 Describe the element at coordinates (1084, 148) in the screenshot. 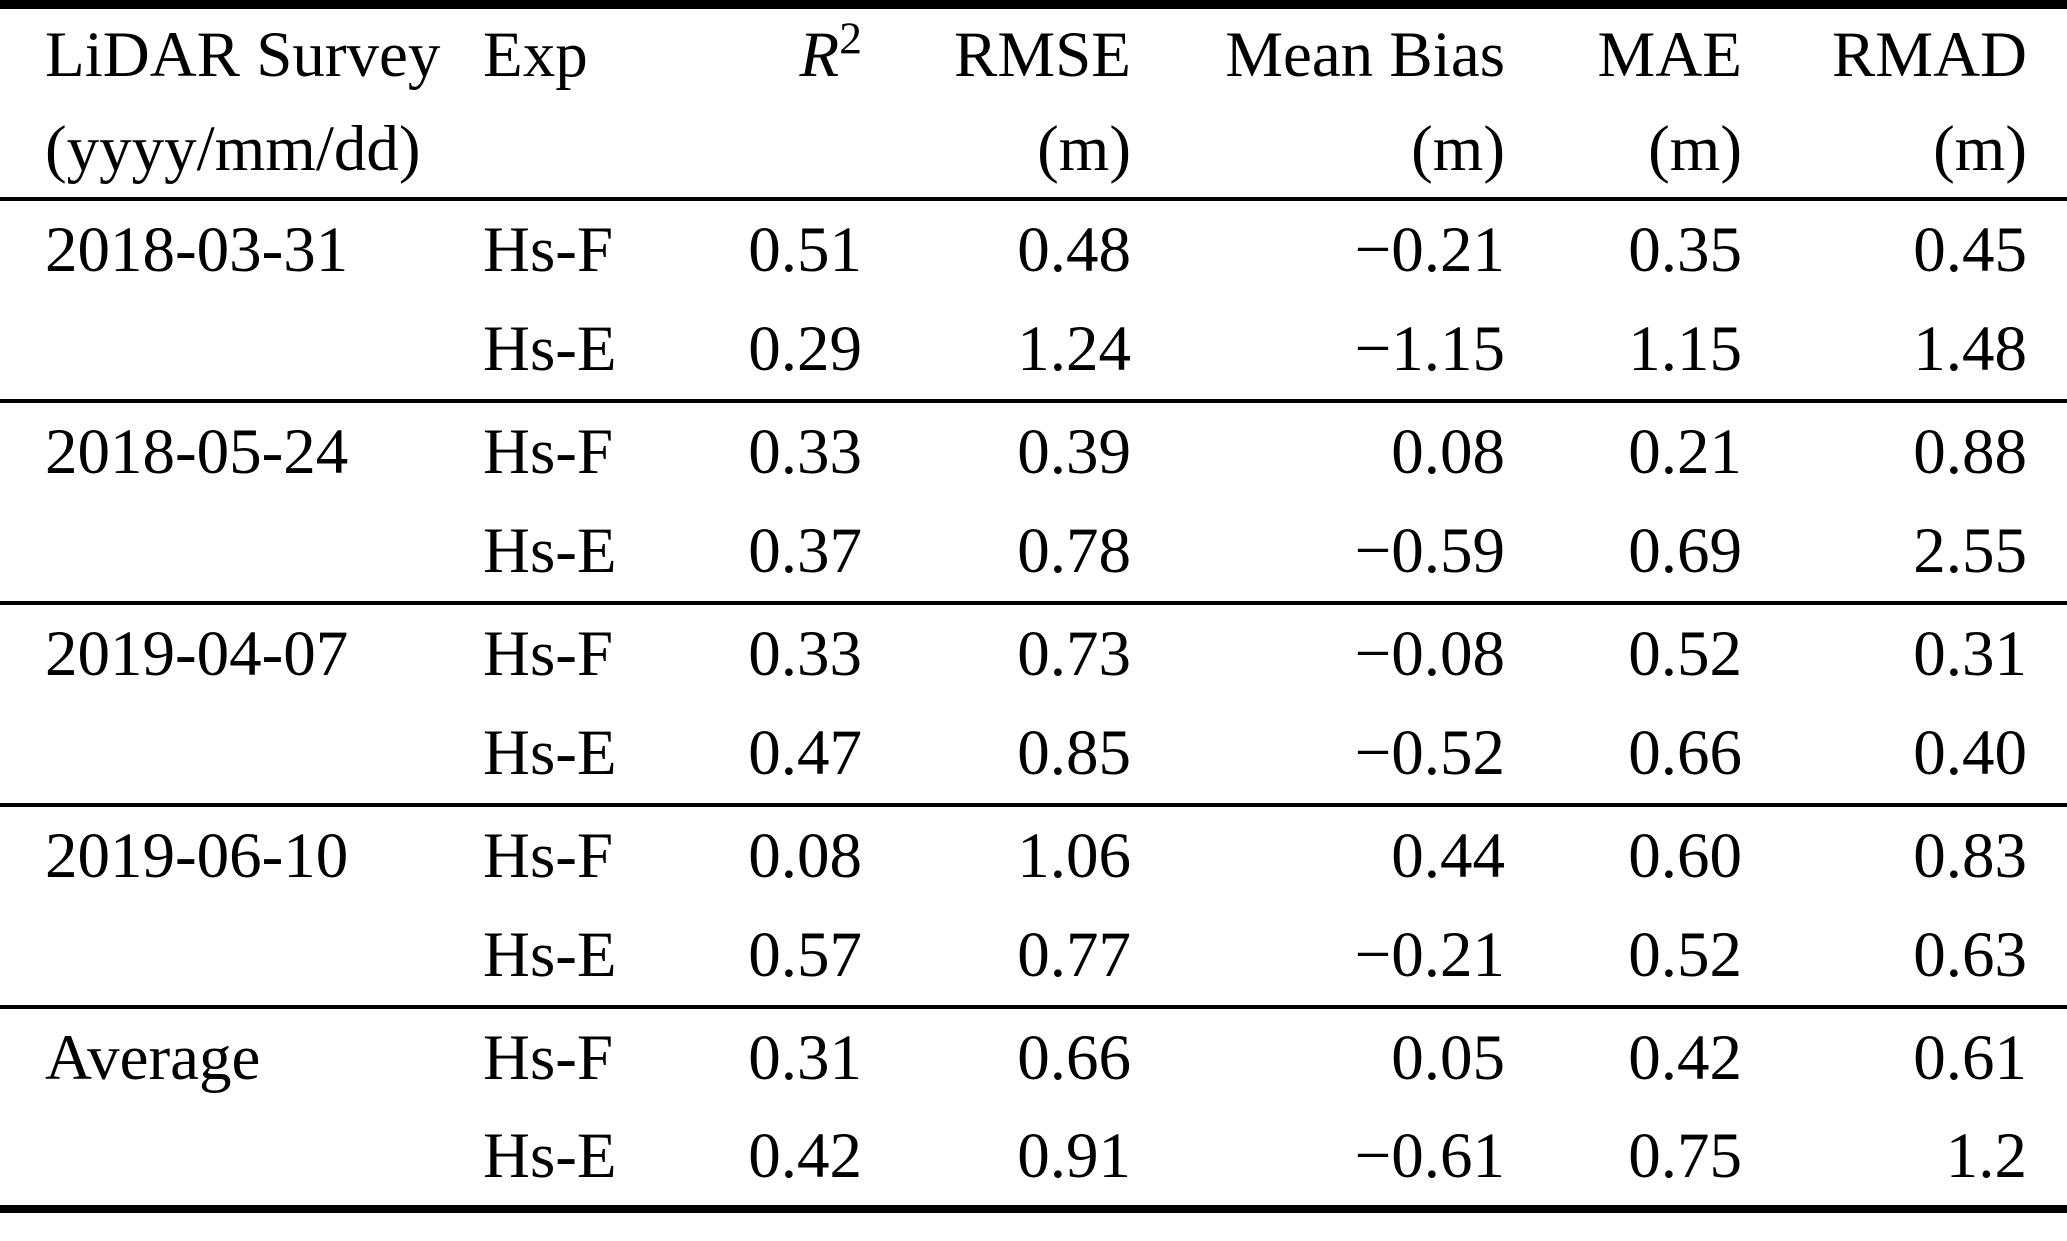

I see `header-rmse-unit: (m)` at that location.